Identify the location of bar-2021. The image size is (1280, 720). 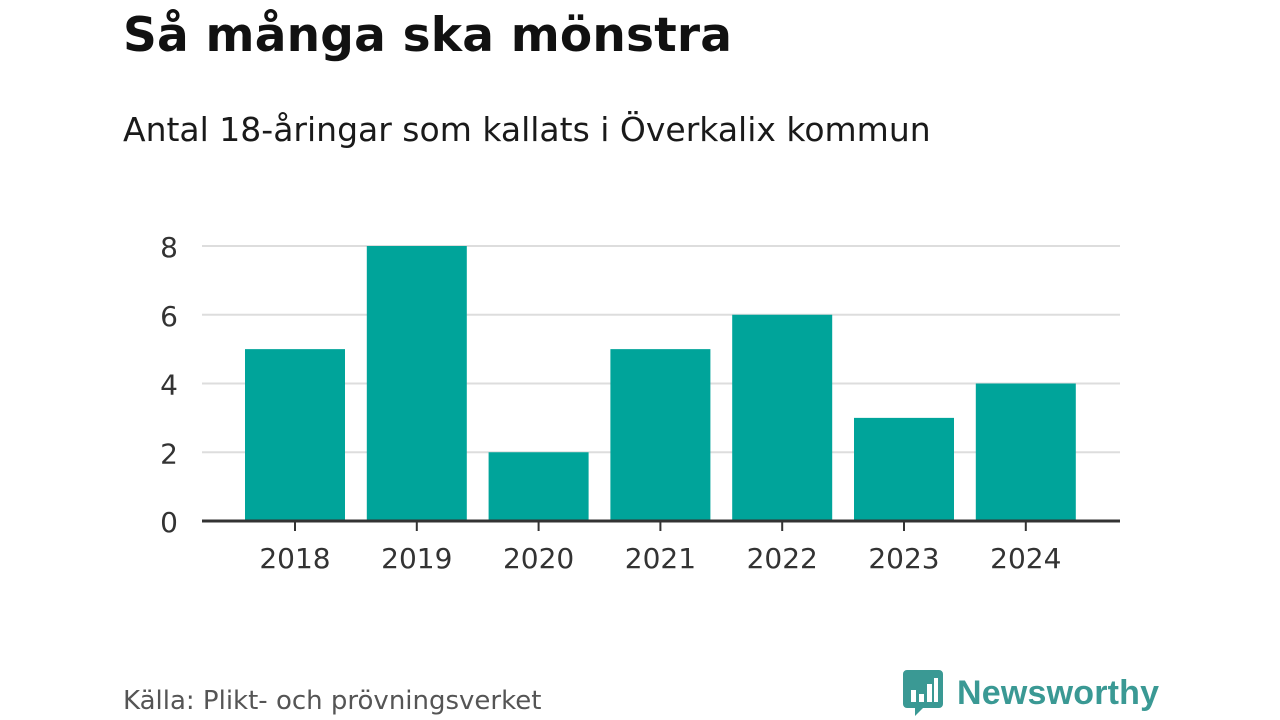
(660, 435).